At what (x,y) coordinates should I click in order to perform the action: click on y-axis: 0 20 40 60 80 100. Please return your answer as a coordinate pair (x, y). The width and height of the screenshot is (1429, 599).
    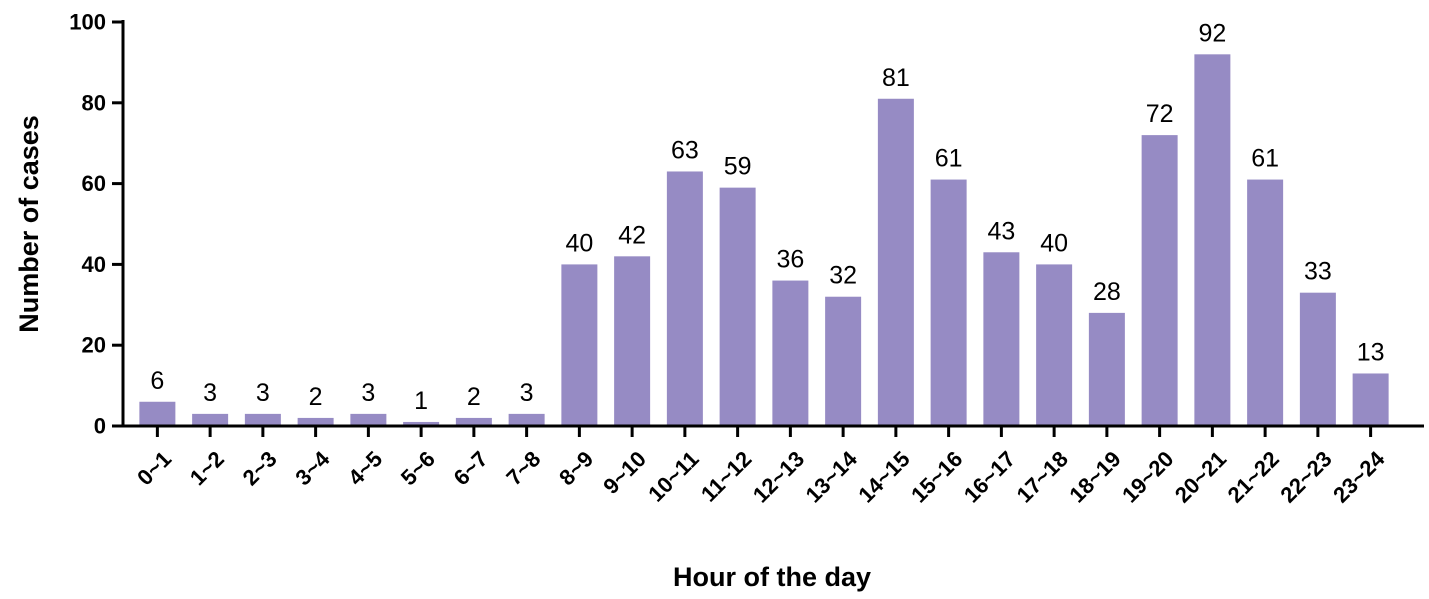
    Looking at the image, I should click on (97, 224).